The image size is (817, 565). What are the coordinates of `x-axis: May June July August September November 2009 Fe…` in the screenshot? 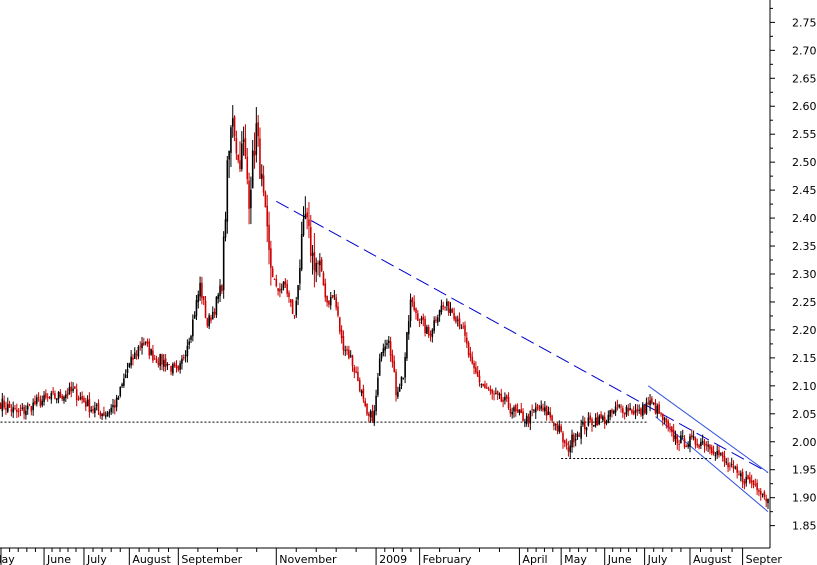 It's located at (391, 556).